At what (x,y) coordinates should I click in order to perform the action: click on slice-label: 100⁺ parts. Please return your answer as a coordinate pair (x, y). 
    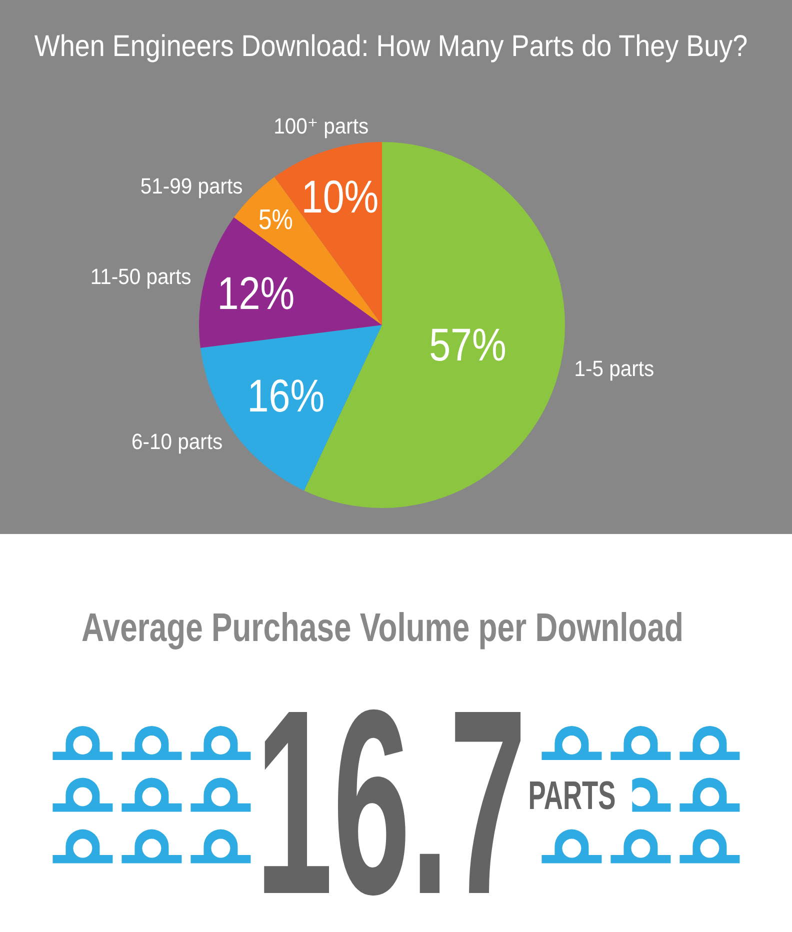
    Looking at the image, I should click on (321, 126).